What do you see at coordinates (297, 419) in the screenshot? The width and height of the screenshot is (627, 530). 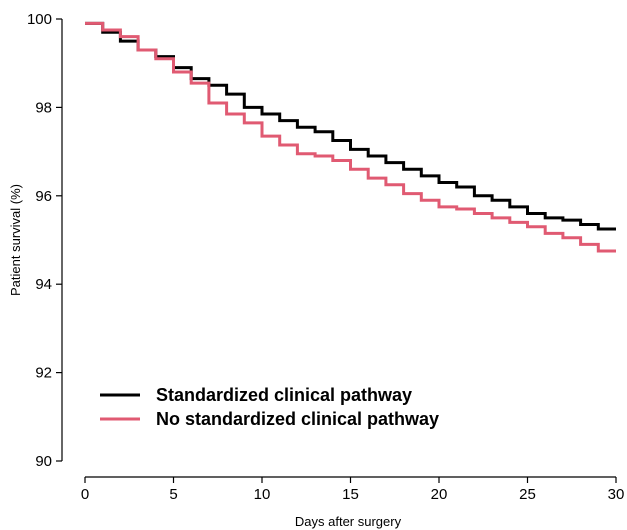 I see `legend-label: No standardized clinical pathway` at bounding box center [297, 419].